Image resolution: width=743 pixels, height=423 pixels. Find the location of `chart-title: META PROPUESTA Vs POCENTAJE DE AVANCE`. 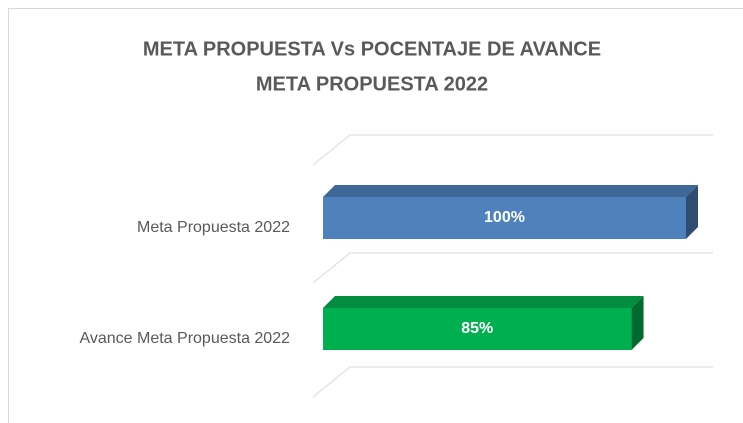

chart-title: META PROPUESTA Vs POCENTAJE DE AVANCE is located at coordinates (372, 49).